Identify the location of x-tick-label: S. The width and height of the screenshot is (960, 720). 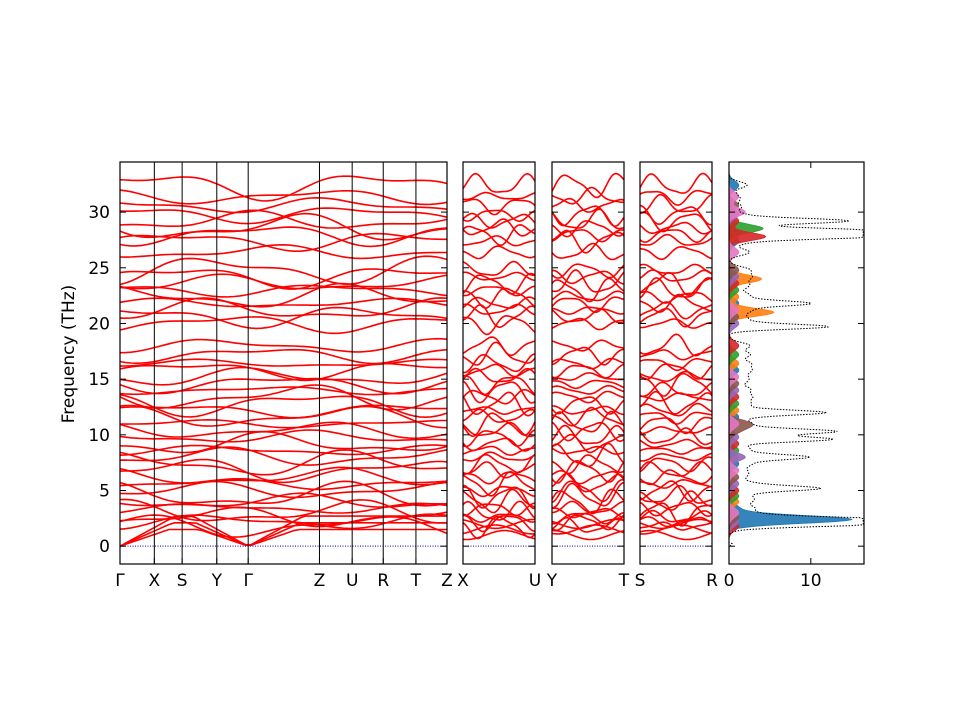
(182, 581).